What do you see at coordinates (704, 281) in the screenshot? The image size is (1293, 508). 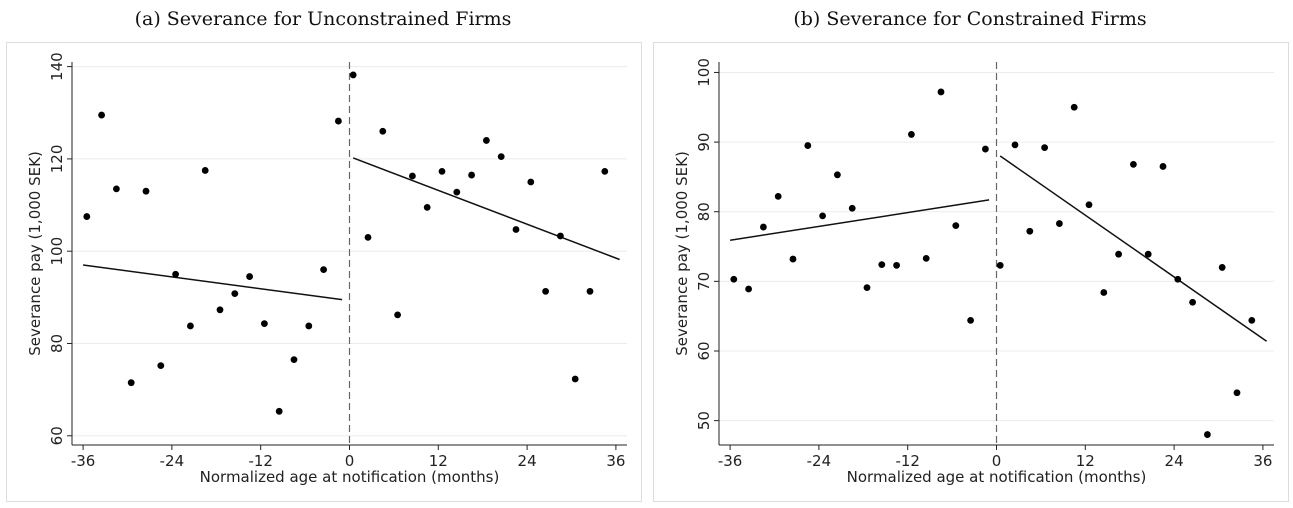 I see `y-tick-label: 70` at bounding box center [704, 281].